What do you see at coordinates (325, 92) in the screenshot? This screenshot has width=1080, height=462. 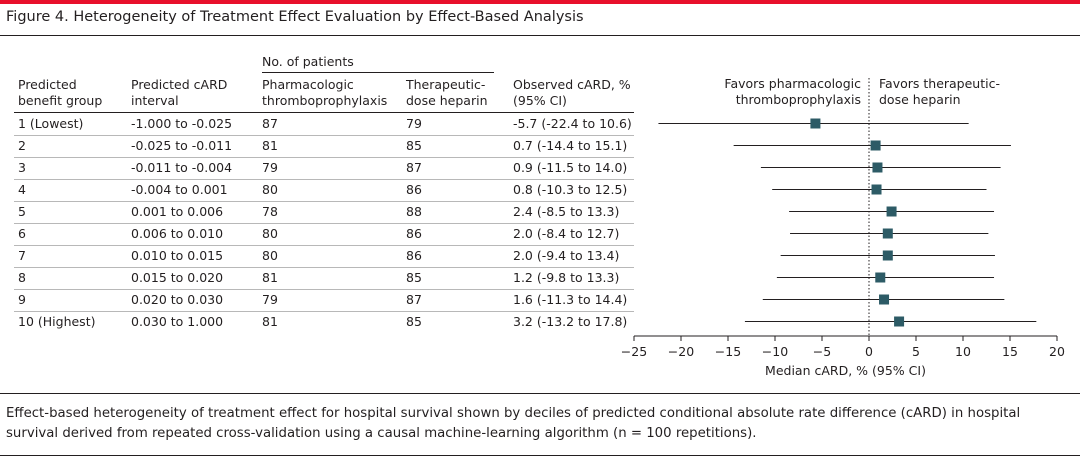 I see `header-pharmacologic: Pharmacologic thromboprophylaxis` at bounding box center [325, 92].